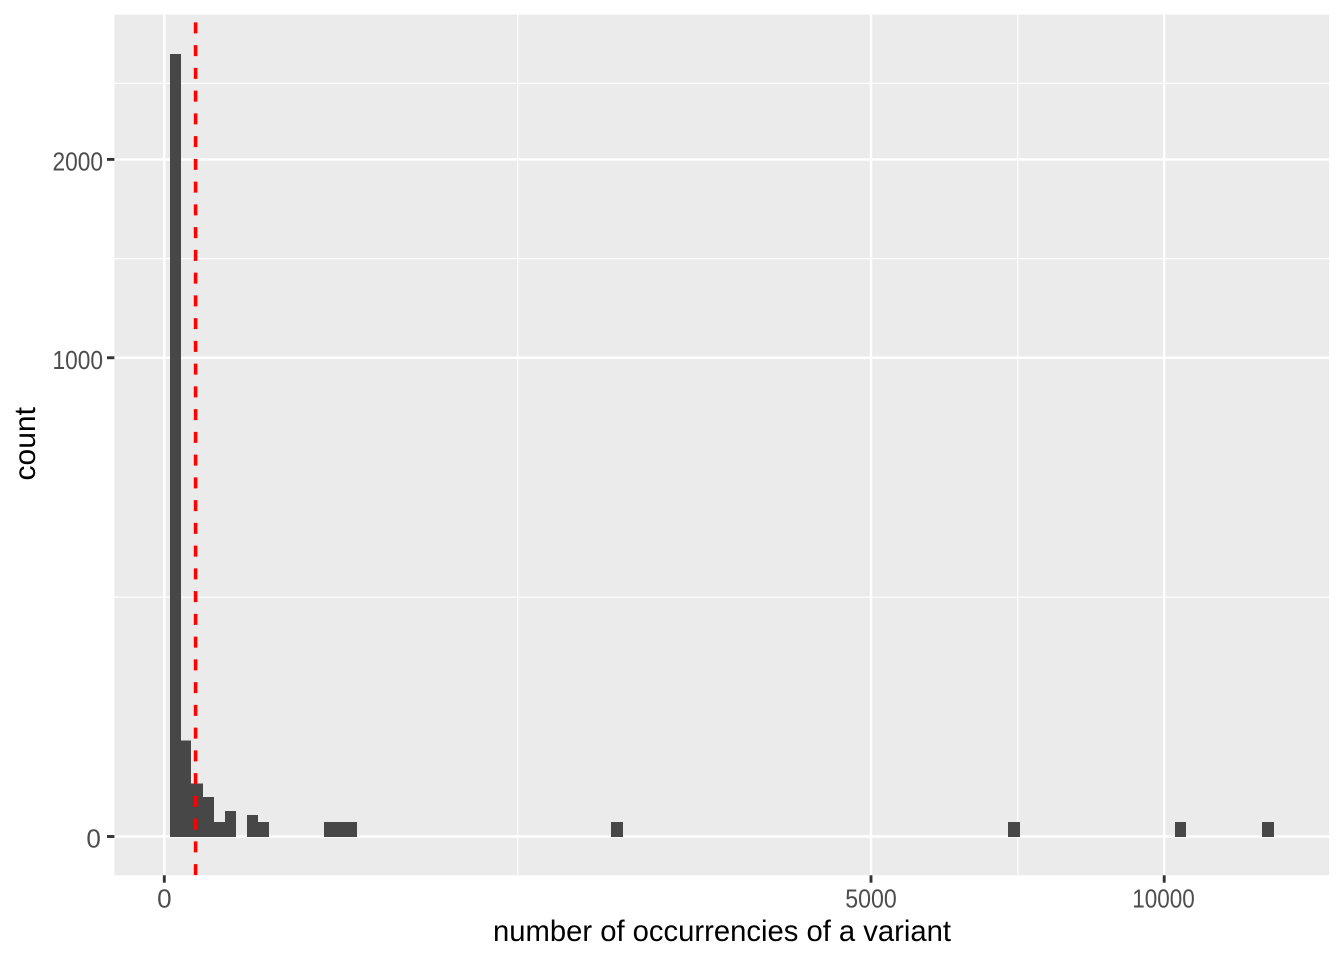 Image resolution: width=1344 pixels, height=960 pixels. What do you see at coordinates (78, 360) in the screenshot?
I see `svg-text: 1000` at bounding box center [78, 360].